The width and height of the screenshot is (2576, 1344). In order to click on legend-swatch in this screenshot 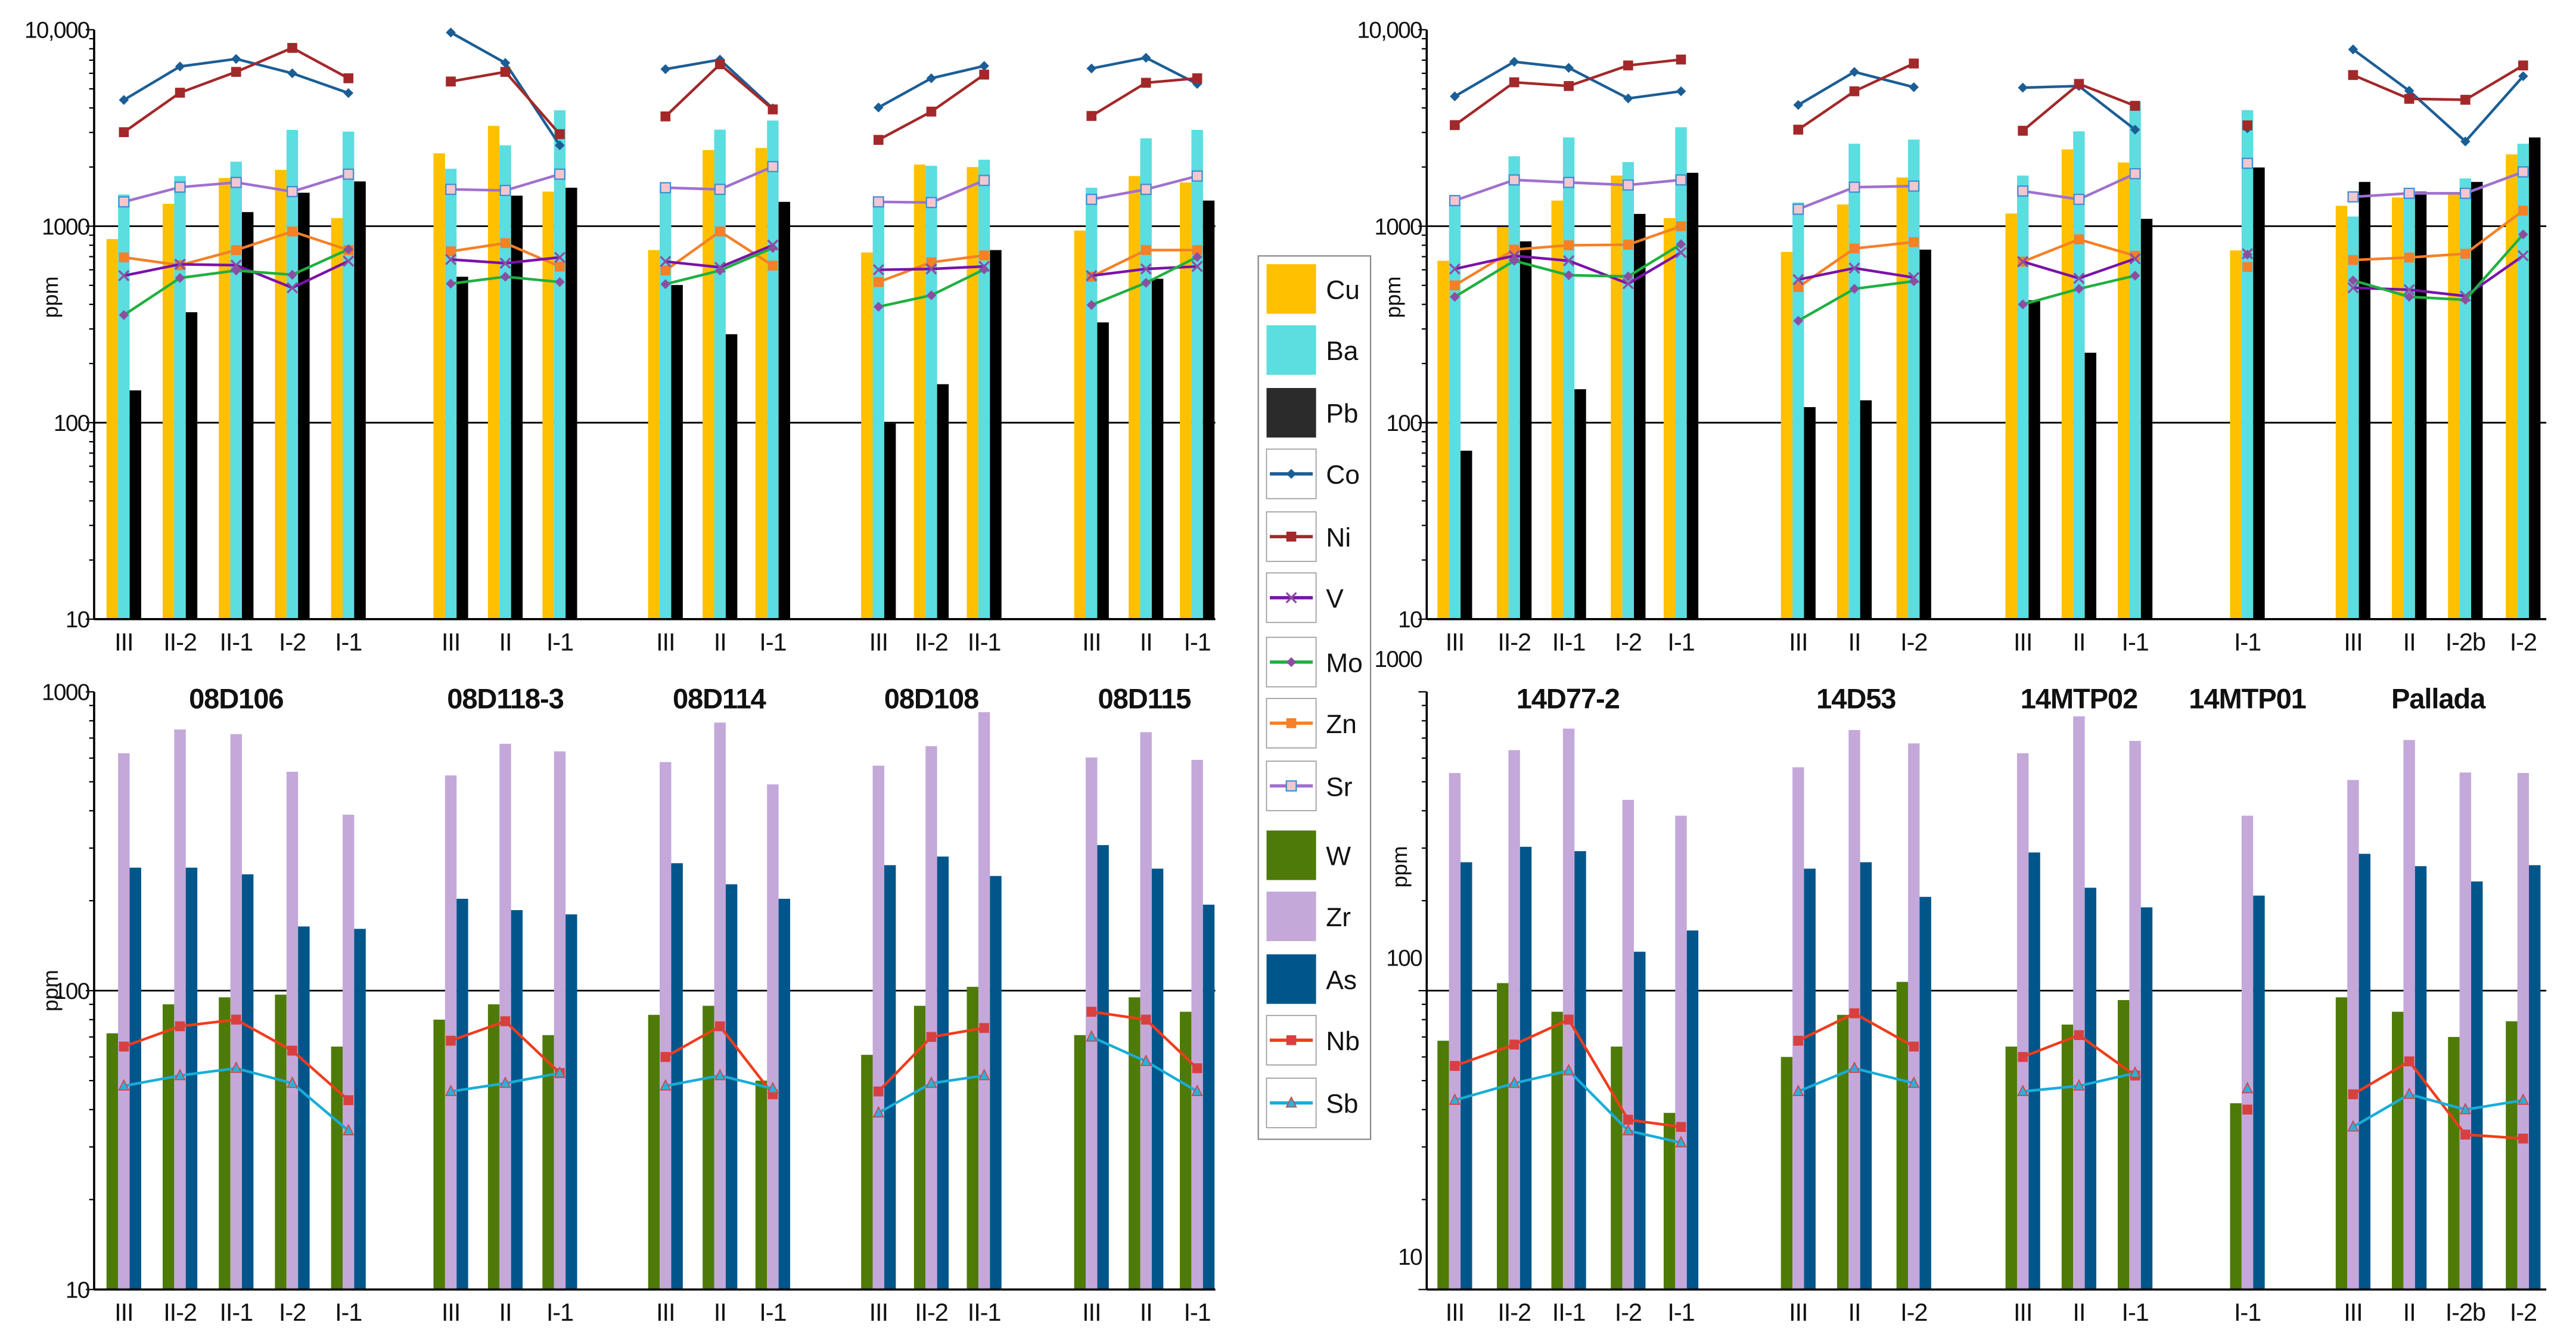, I will do `click(1291, 350)`.